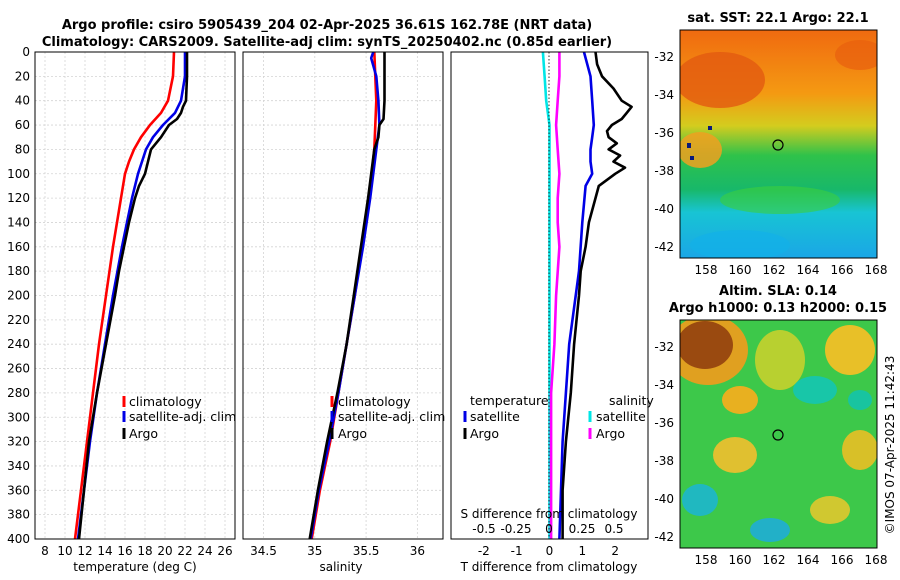 This screenshot has height=580, width=900. Describe the element at coordinates (314, 551) in the screenshot. I see `x-tick-label: 35` at that location.